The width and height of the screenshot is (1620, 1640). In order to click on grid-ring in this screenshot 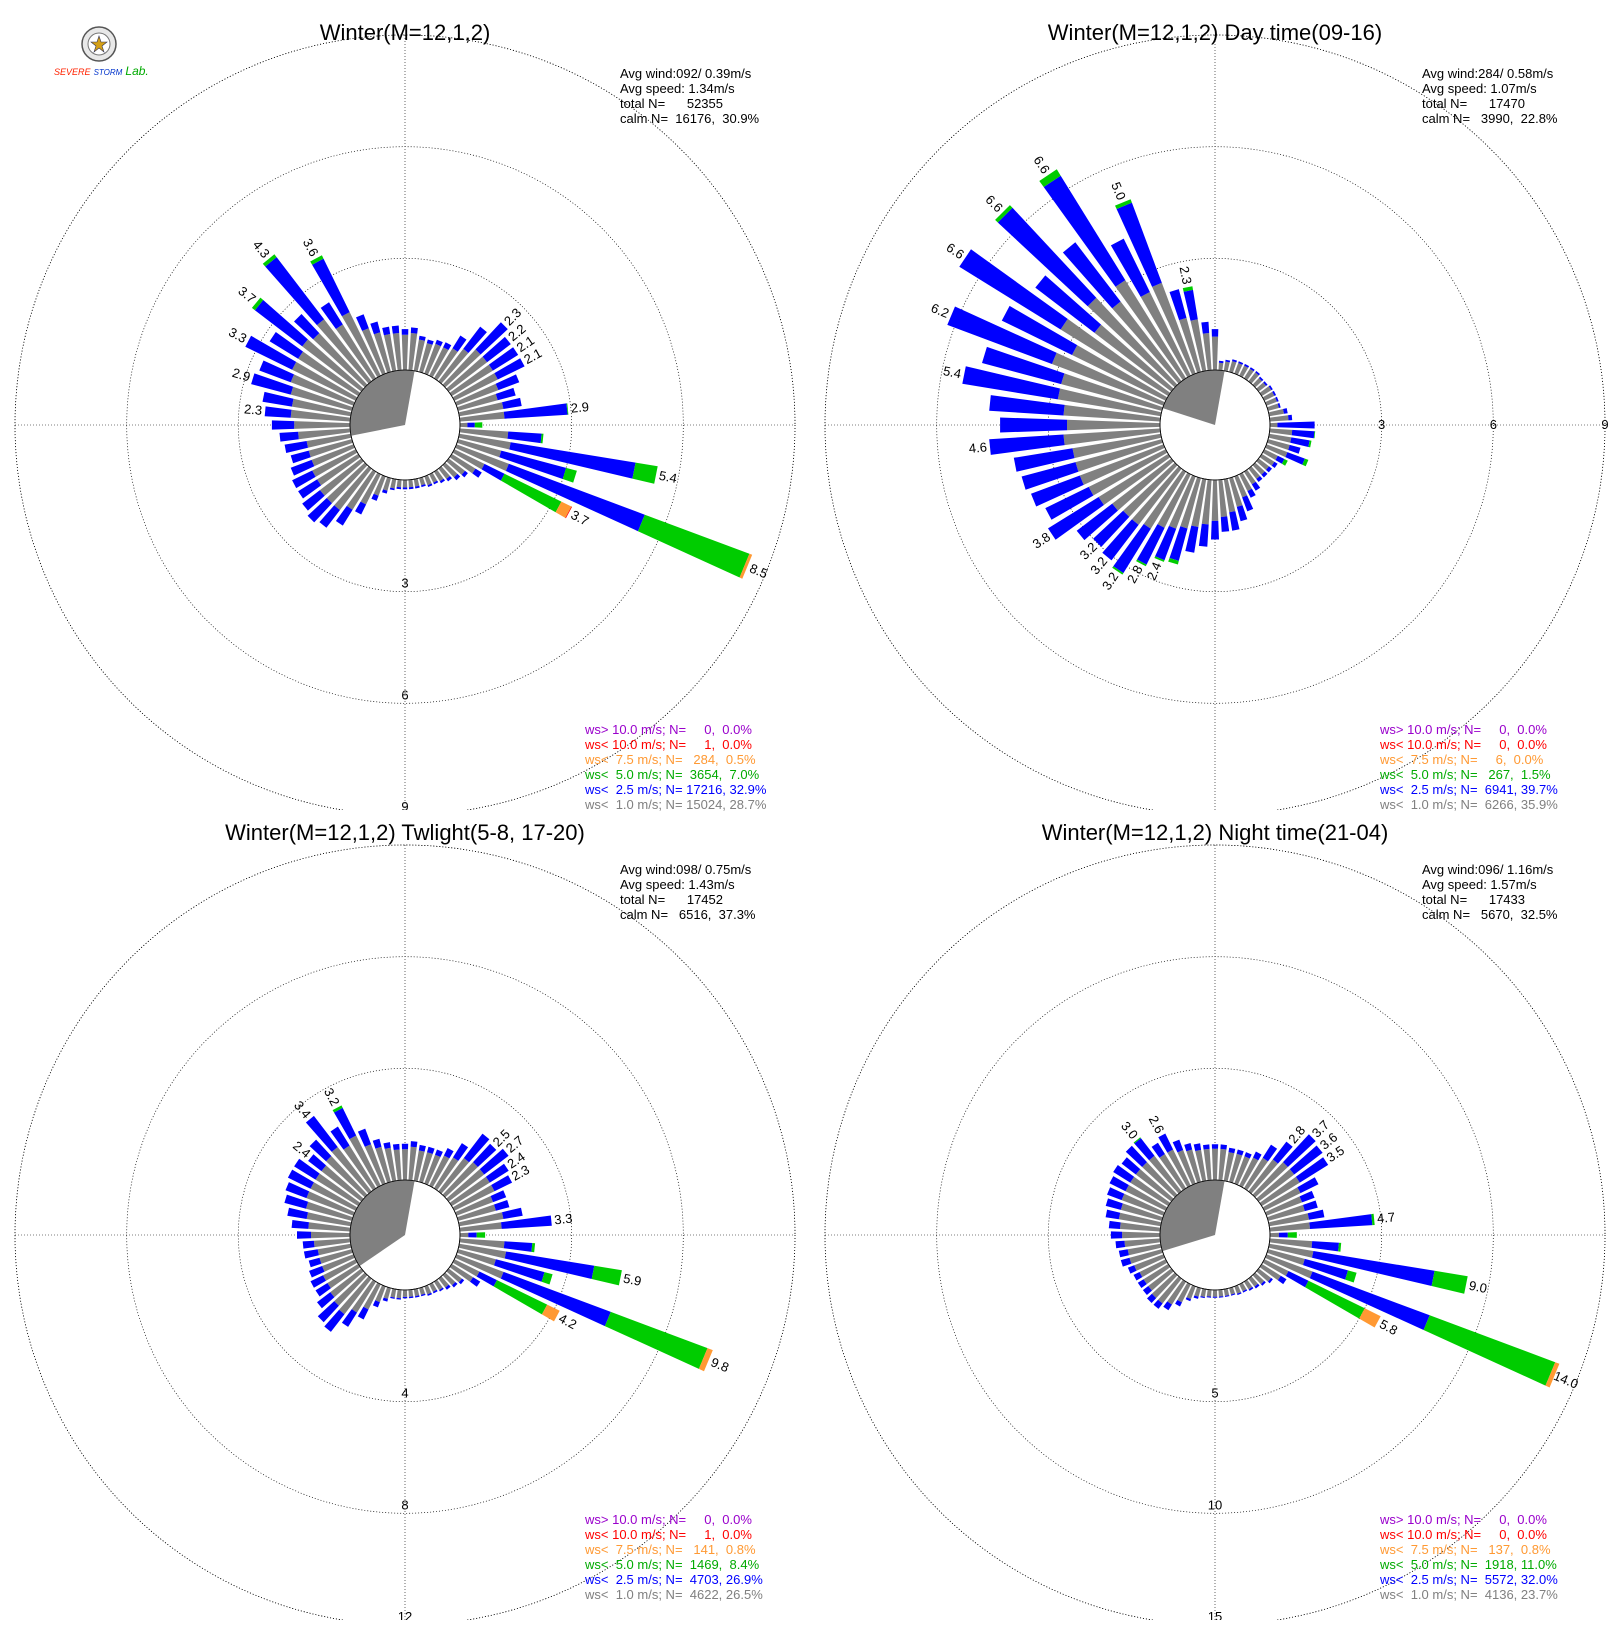, I will do `click(405, 425)`.